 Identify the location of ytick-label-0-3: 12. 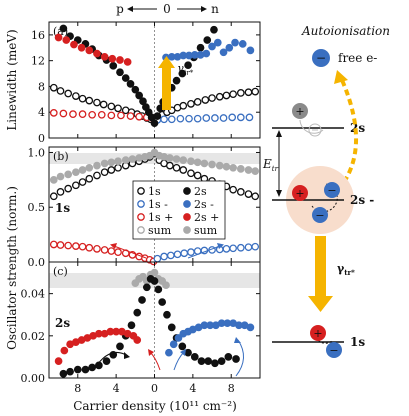
(38, 61).